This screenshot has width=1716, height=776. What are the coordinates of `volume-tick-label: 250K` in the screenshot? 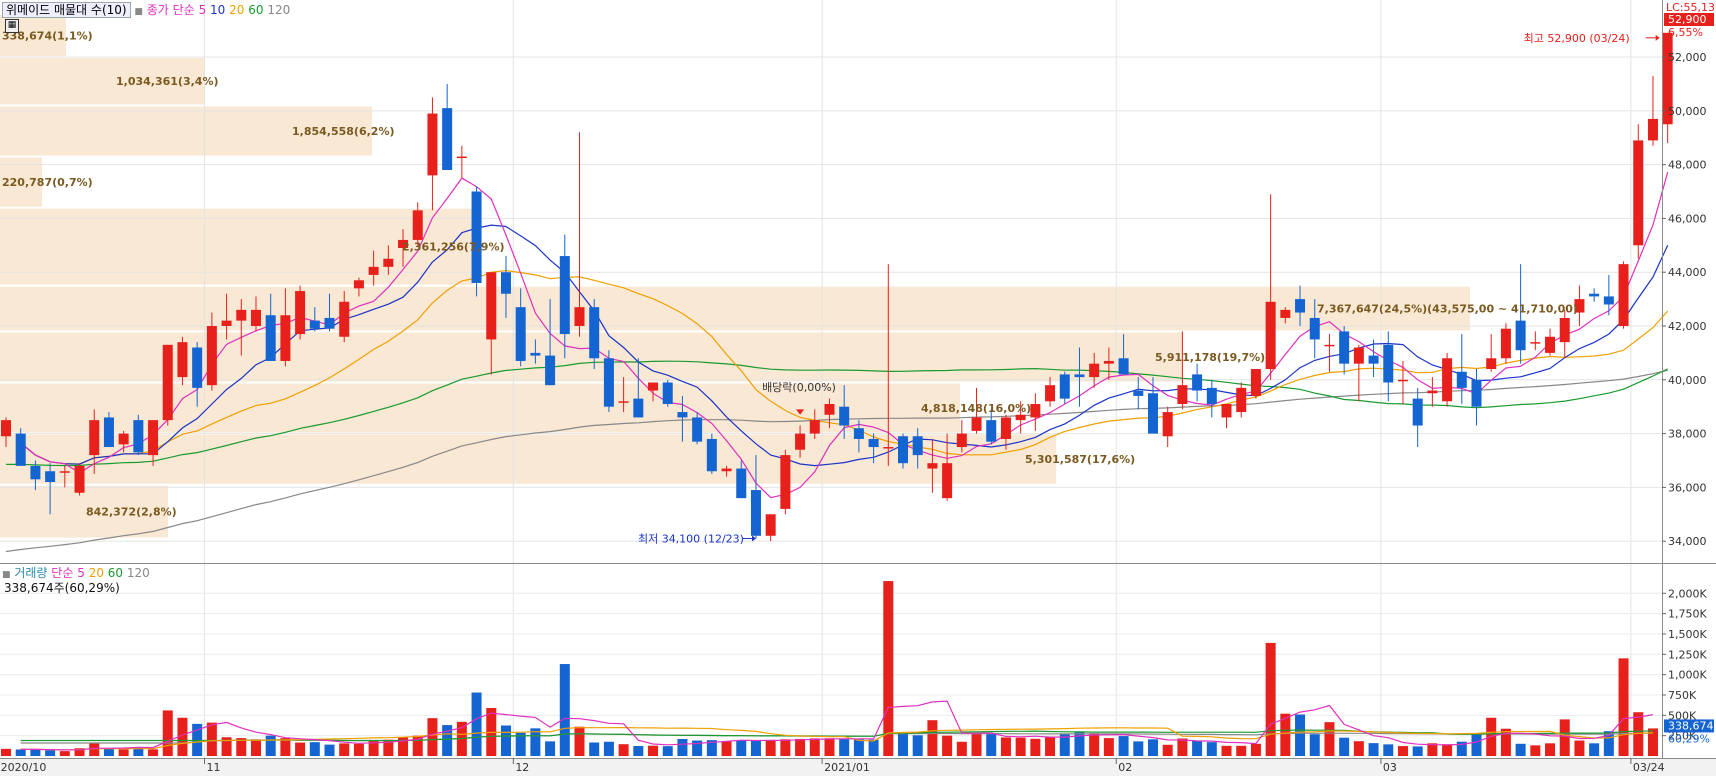 It's located at (1682, 736).